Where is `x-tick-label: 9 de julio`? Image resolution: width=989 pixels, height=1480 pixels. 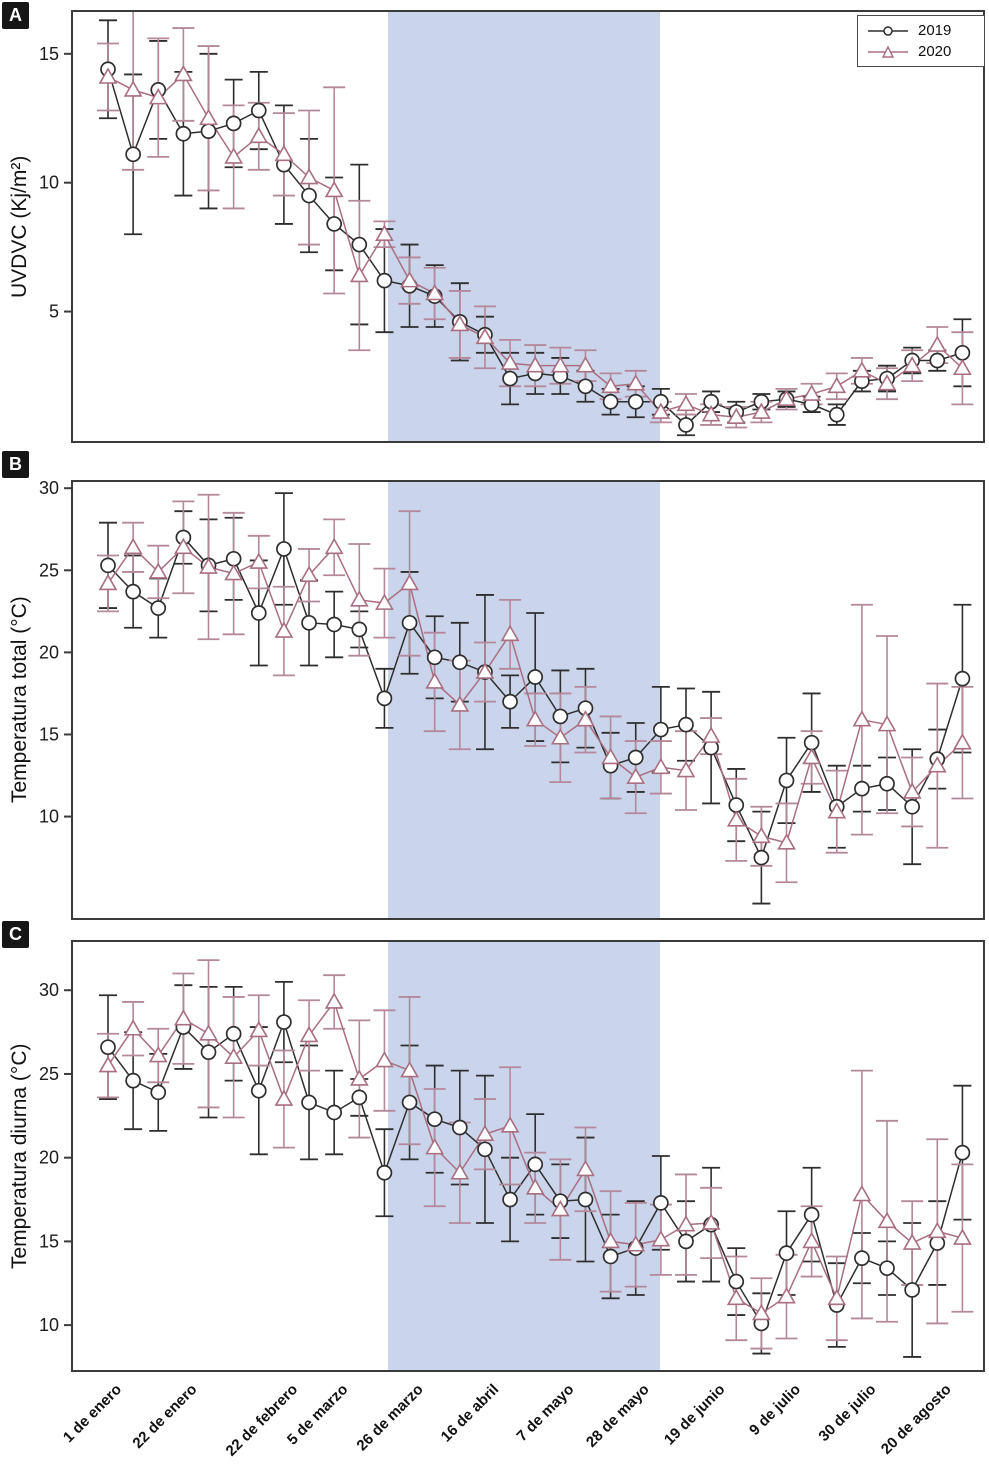 x-tick-label: 9 de julio is located at coordinates (774, 1410).